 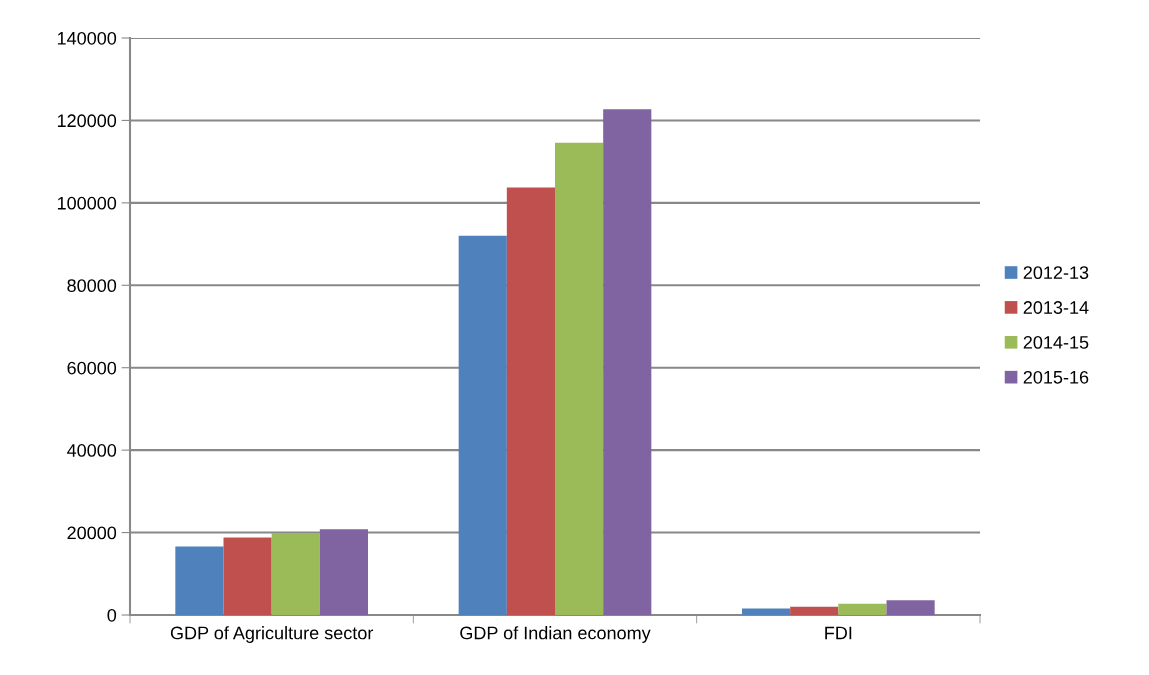 What do you see at coordinates (92, 533) in the screenshot?
I see `y-tick-label: 20000` at bounding box center [92, 533].